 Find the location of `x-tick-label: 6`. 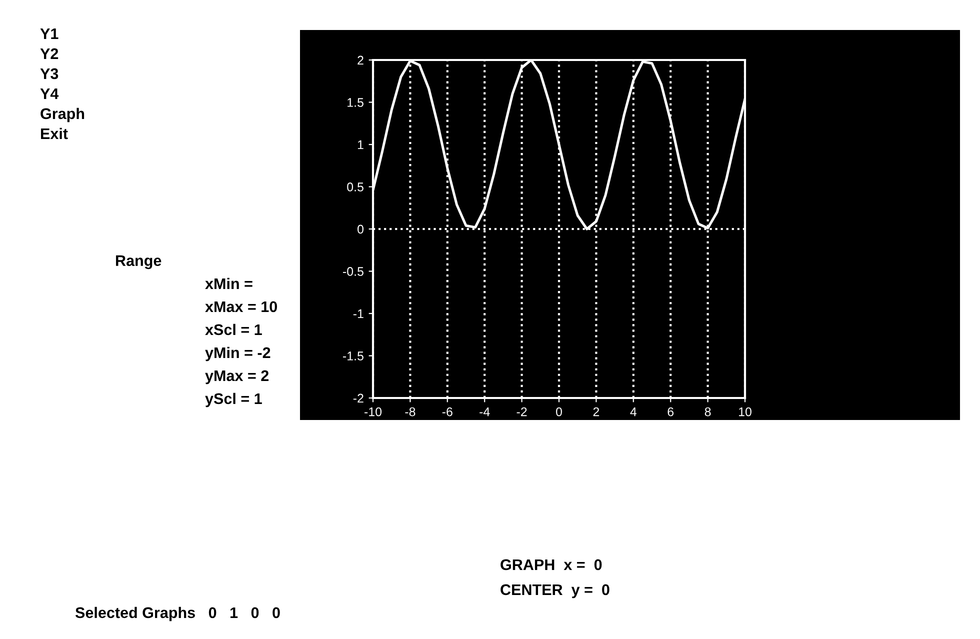

x-tick-label: 6 is located at coordinates (671, 411).